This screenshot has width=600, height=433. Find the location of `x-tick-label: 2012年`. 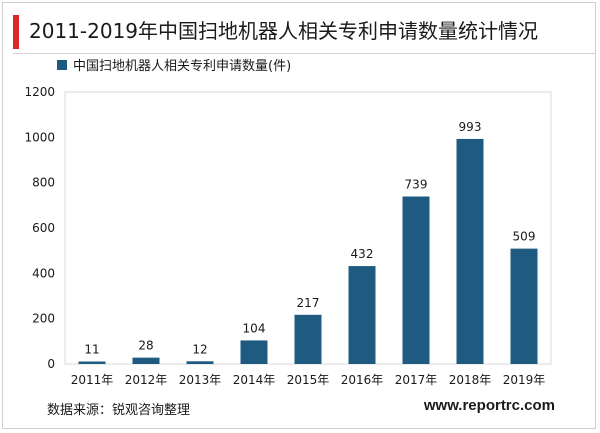

x-tick-label: 2012年 is located at coordinates (146, 380).